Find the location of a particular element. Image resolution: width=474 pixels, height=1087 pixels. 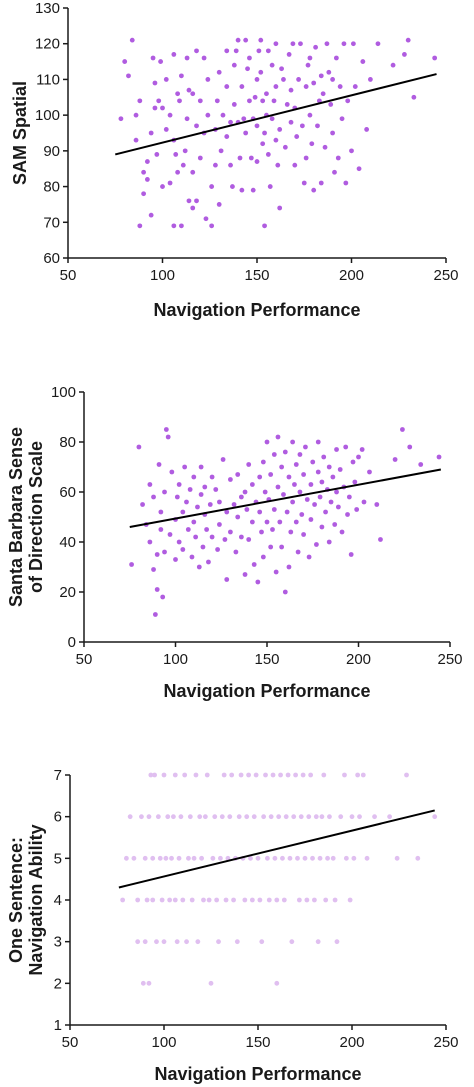

y-tick-label: 120 is located at coordinates (47, 44).